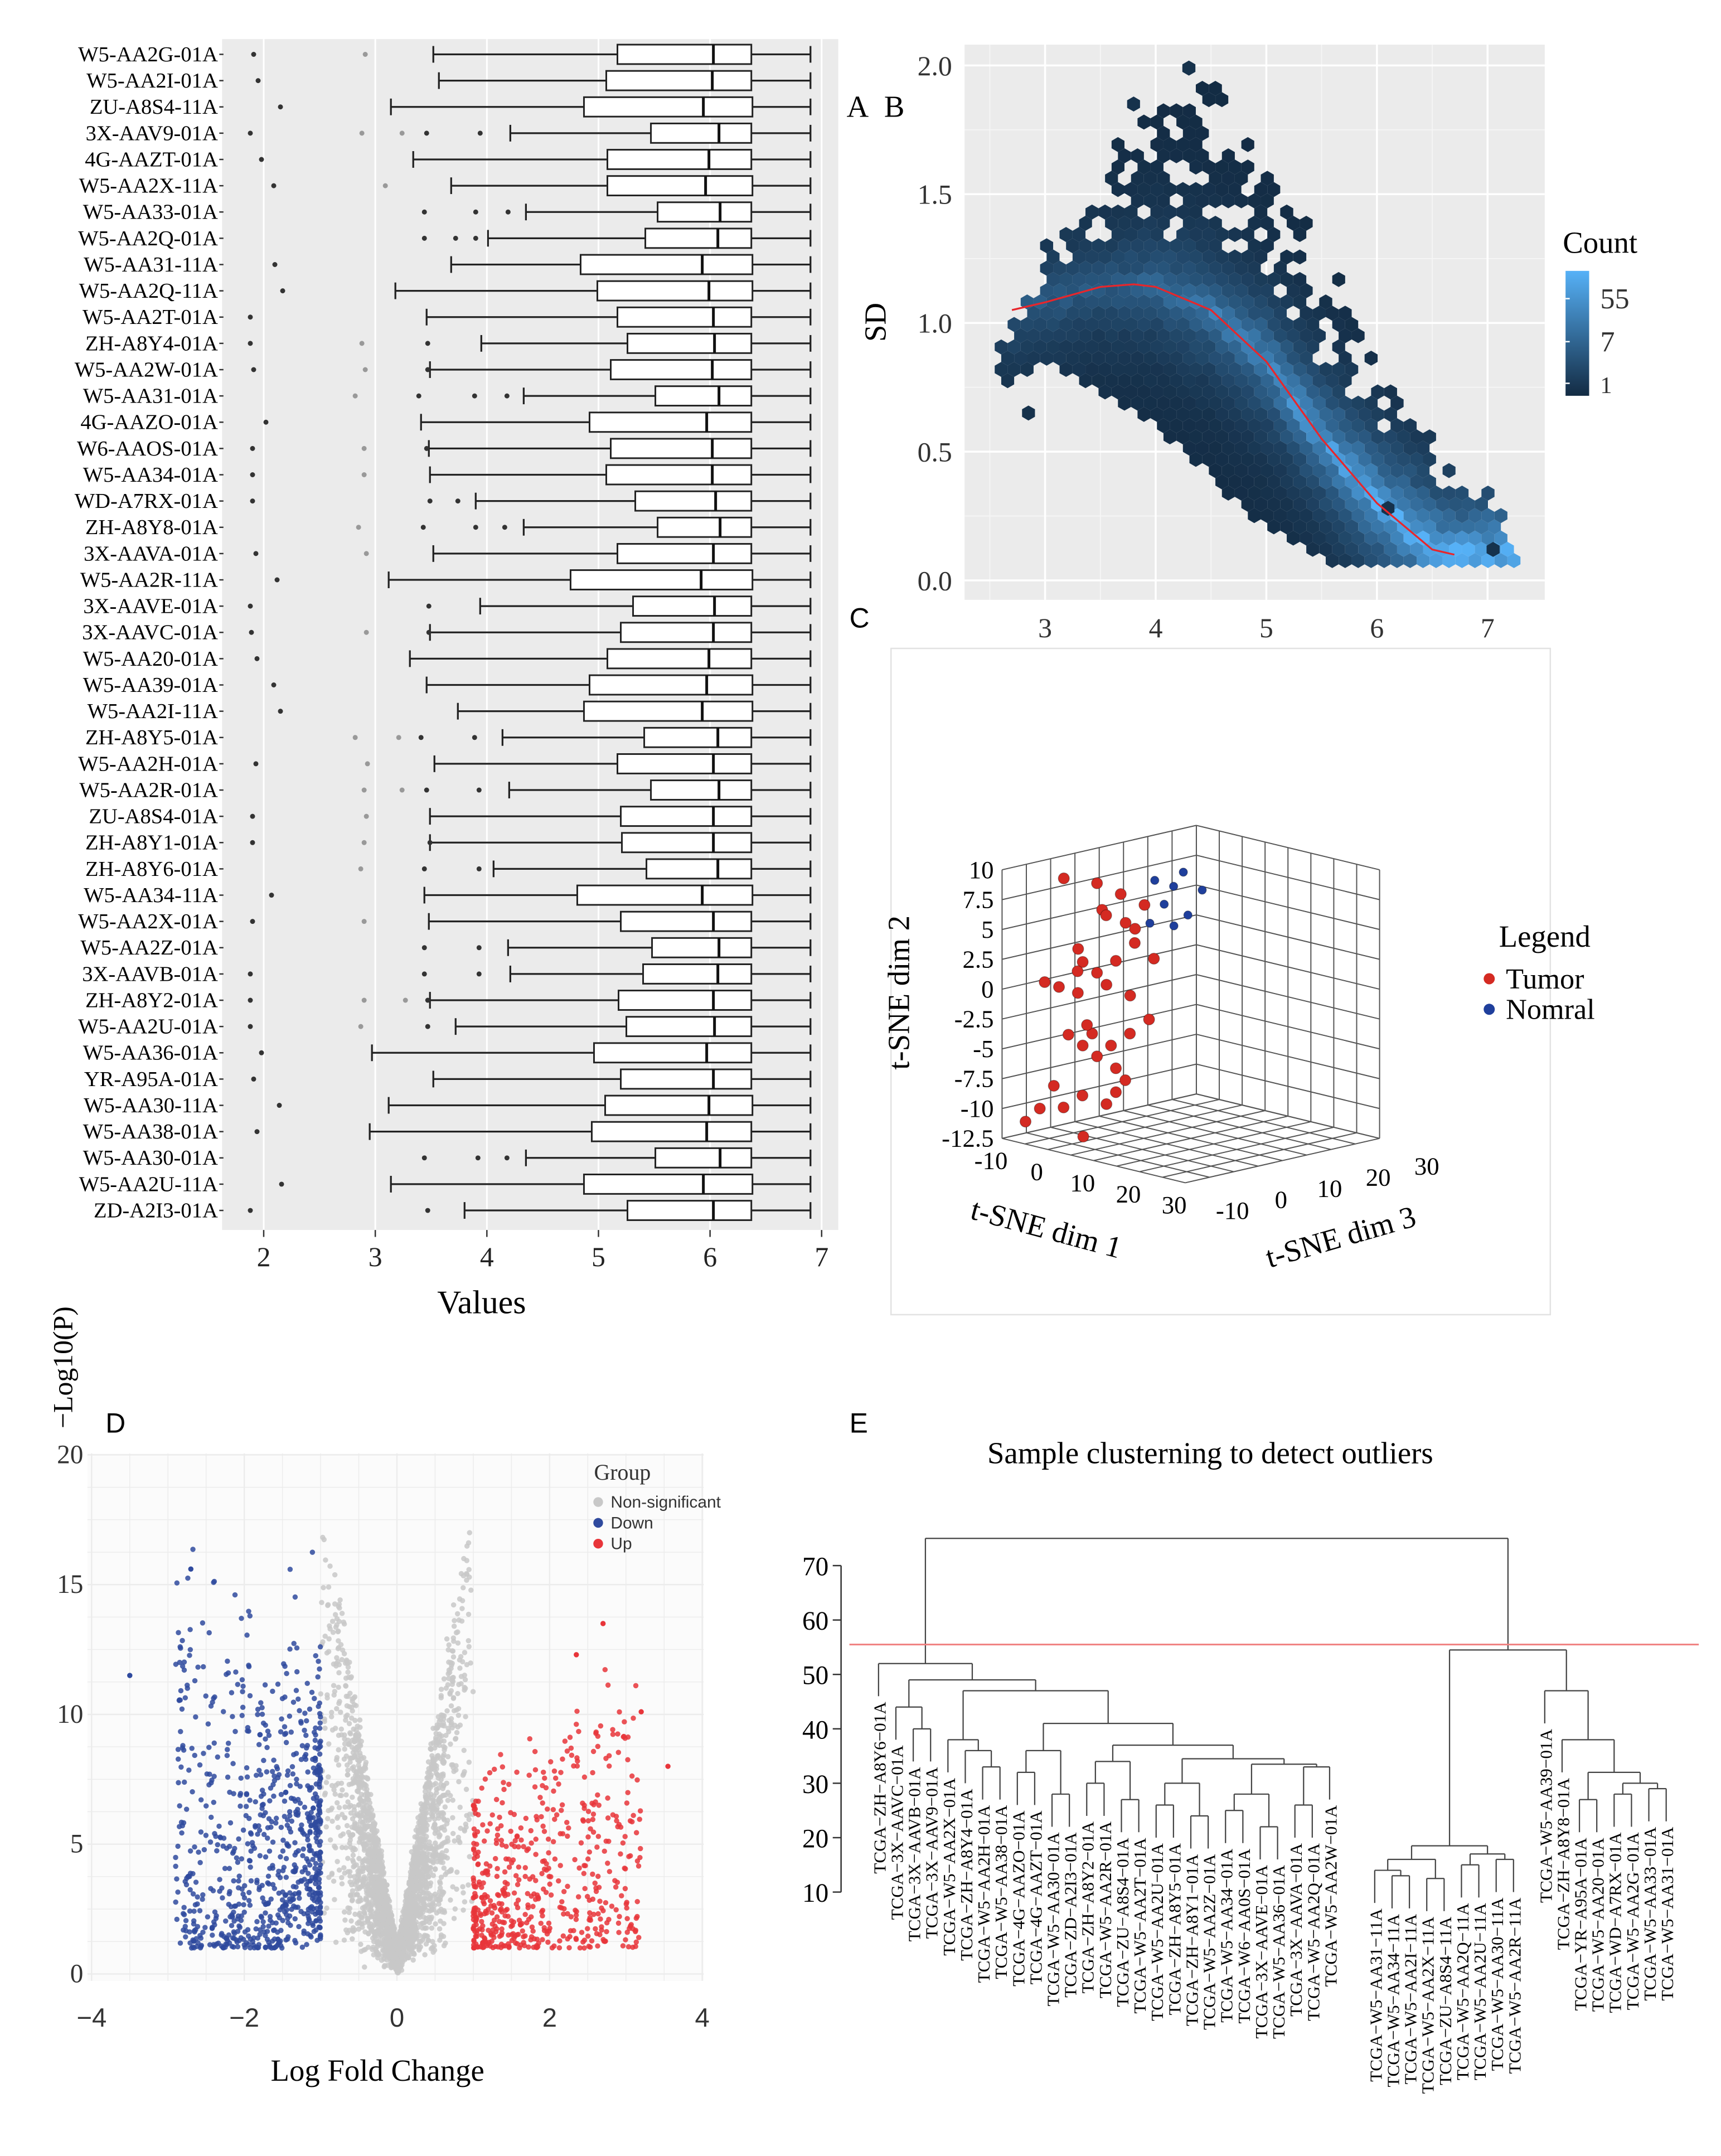 Image resolution: width=1721 pixels, height=2156 pixels. What do you see at coordinates (1083, 962) in the screenshot?
I see `tumor-point` at bounding box center [1083, 962].